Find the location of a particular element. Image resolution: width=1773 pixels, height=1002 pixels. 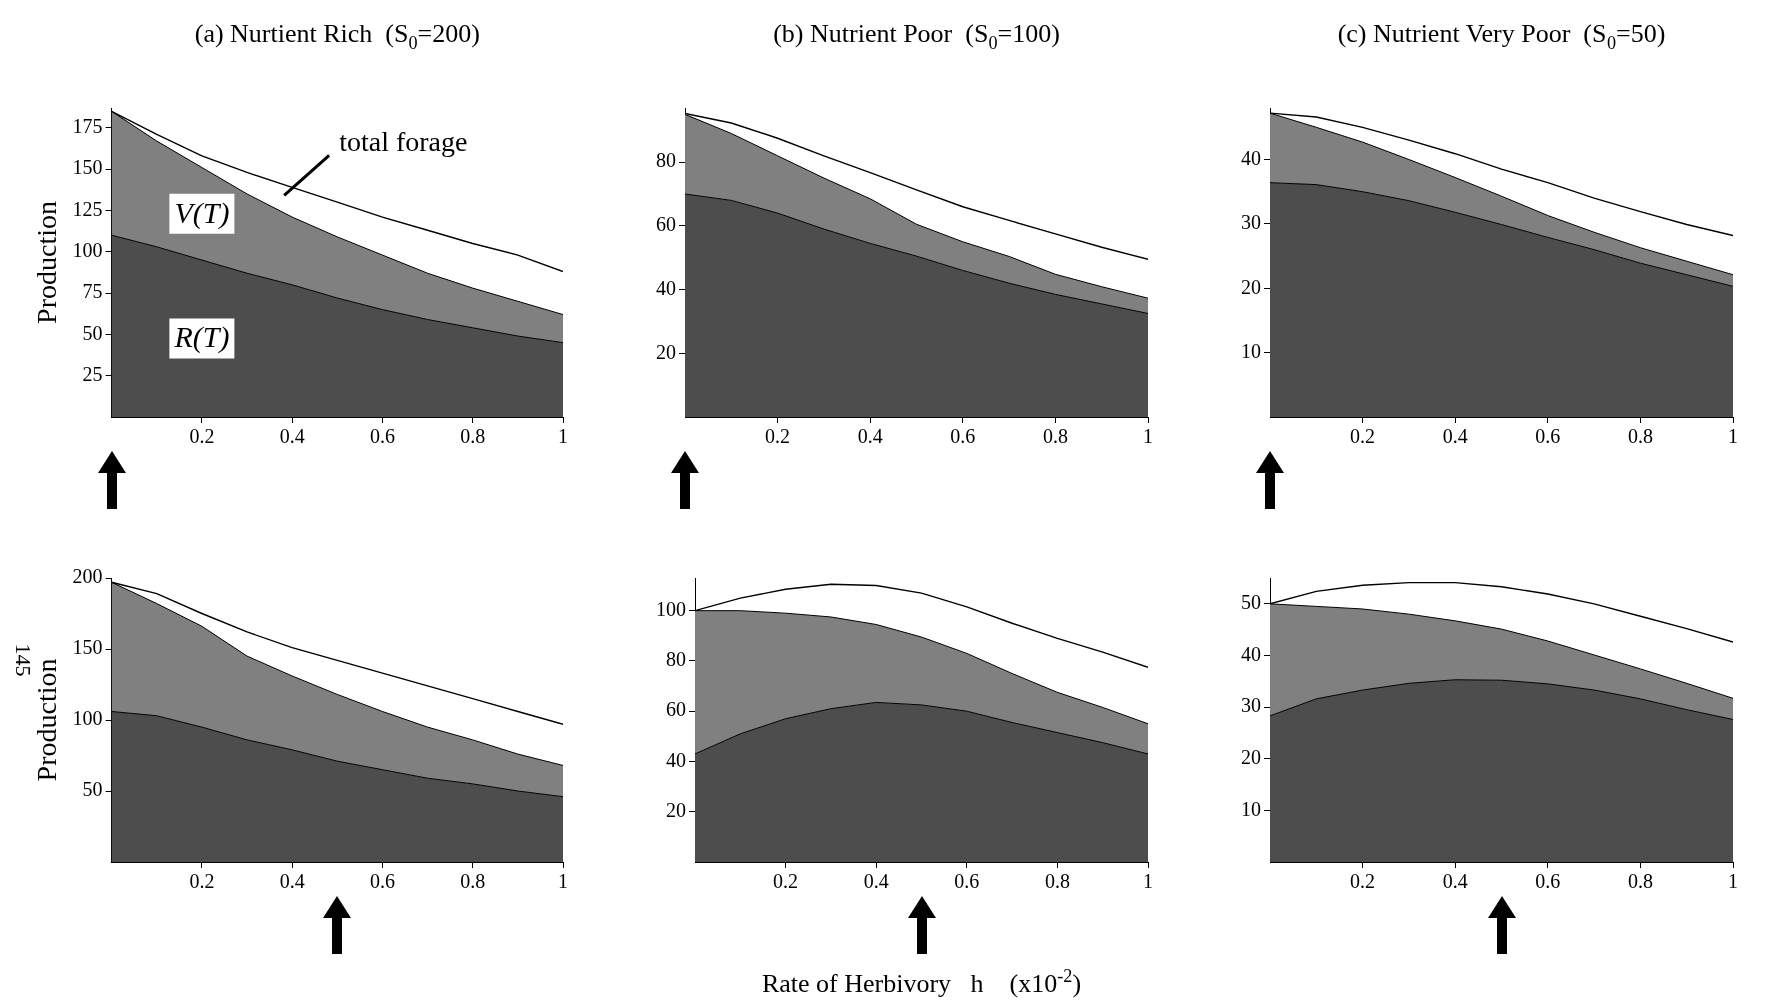

y-axis-title: Production is located at coordinates (47, 262).